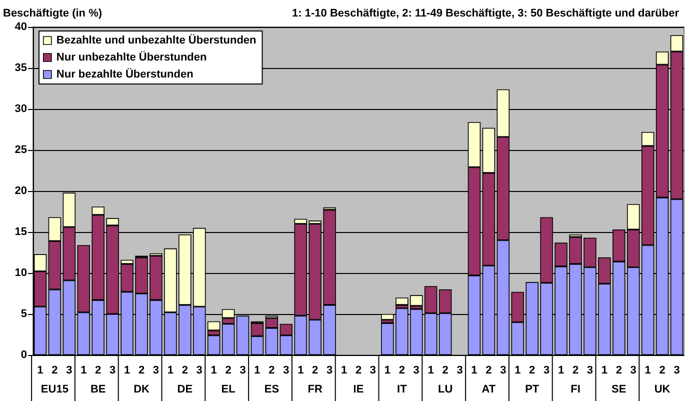 This screenshot has width=690, height=401. What do you see at coordinates (662, 390) in the screenshot?
I see `text: UK` at bounding box center [662, 390].